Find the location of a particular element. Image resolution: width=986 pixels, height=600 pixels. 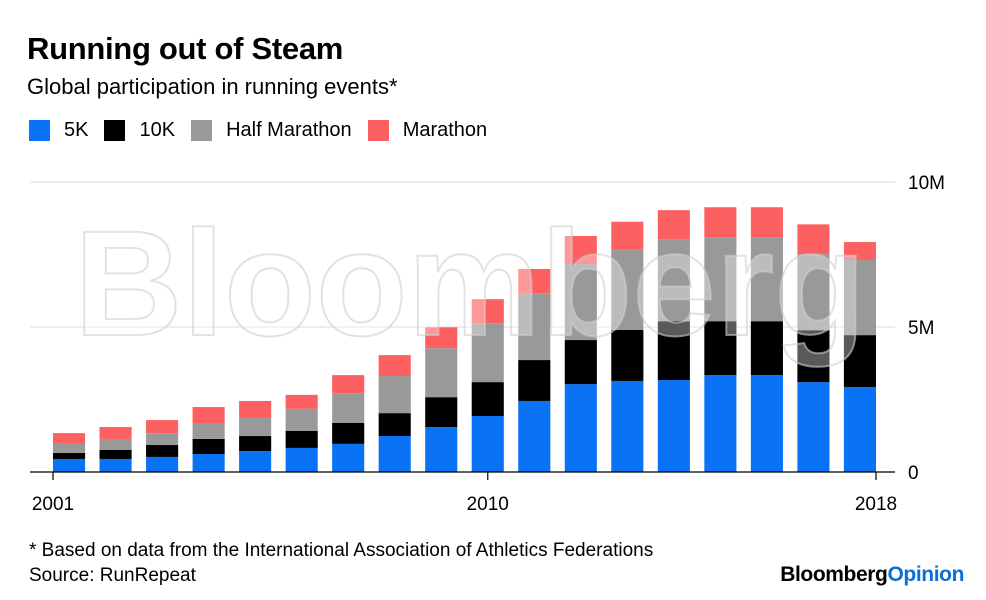

legend-item-half-marathon: Half Marathon is located at coordinates (271, 130).